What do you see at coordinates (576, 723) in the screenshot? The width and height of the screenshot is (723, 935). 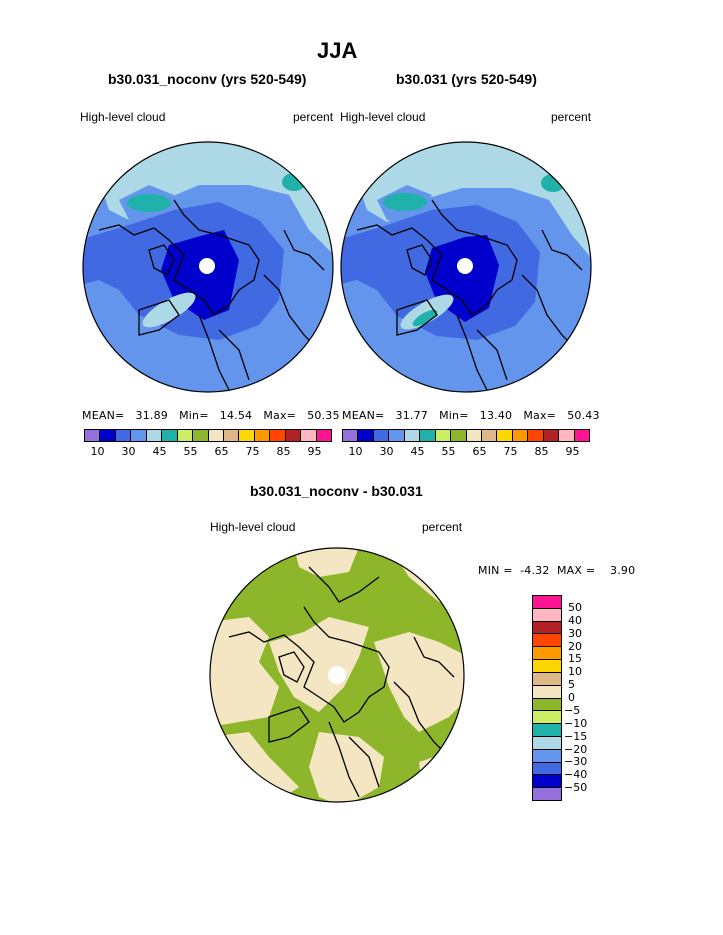 I see `colorbar-tick-label: −10` at bounding box center [576, 723].